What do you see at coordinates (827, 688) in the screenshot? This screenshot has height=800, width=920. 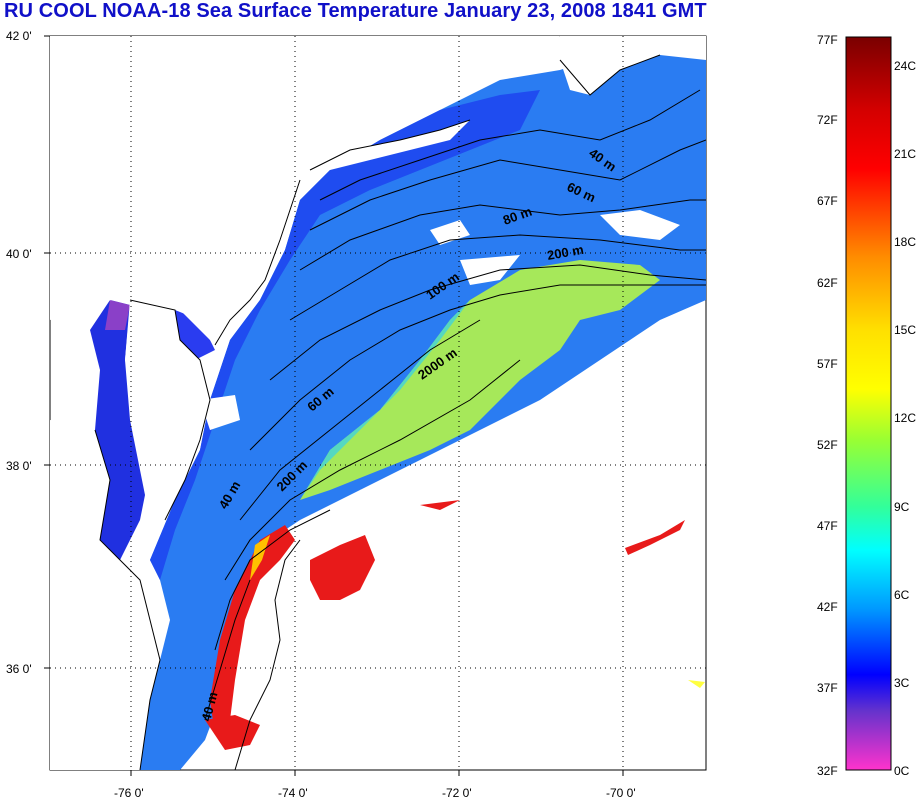 I see `colorbar-f-label: 37F` at bounding box center [827, 688].